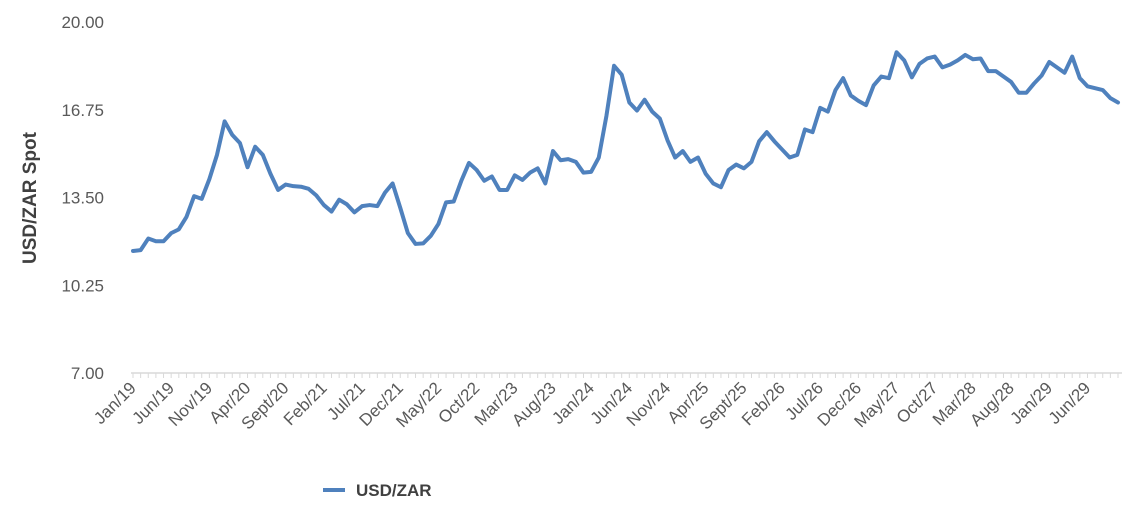  What do you see at coordinates (82, 110) in the screenshot?
I see `y-tick-label: 16.75` at bounding box center [82, 110].